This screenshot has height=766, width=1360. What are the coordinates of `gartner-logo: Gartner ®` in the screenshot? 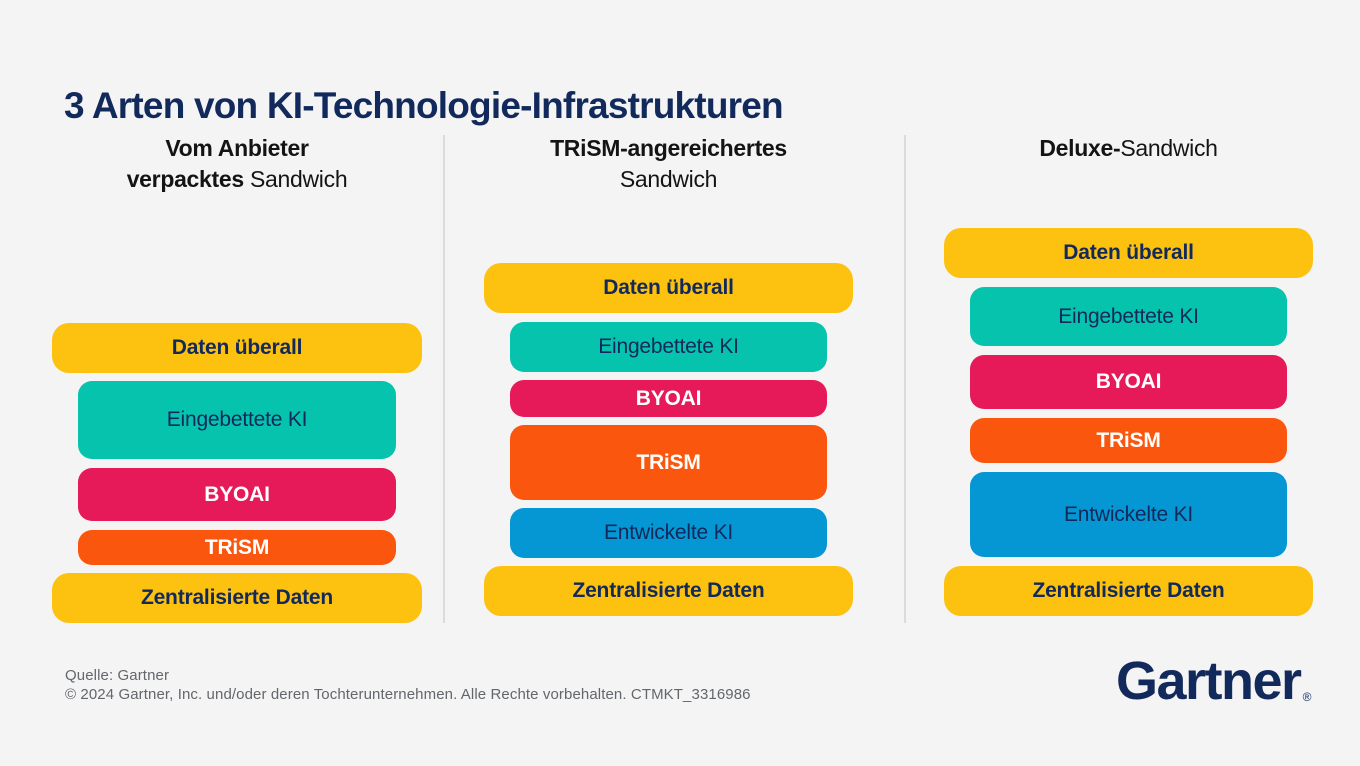 It's located at (1214, 681).